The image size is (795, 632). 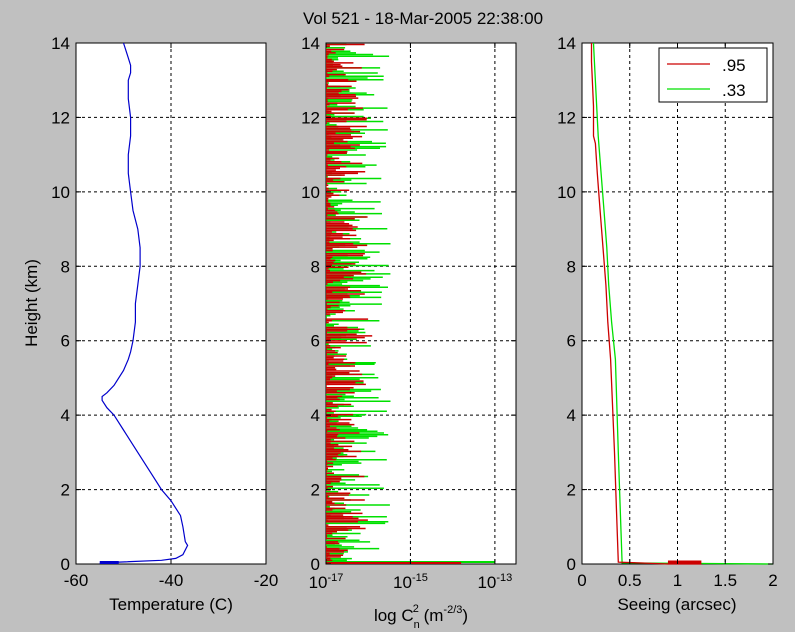 What do you see at coordinates (630, 580) in the screenshot?
I see `x-tick-label: 0.5` at bounding box center [630, 580].